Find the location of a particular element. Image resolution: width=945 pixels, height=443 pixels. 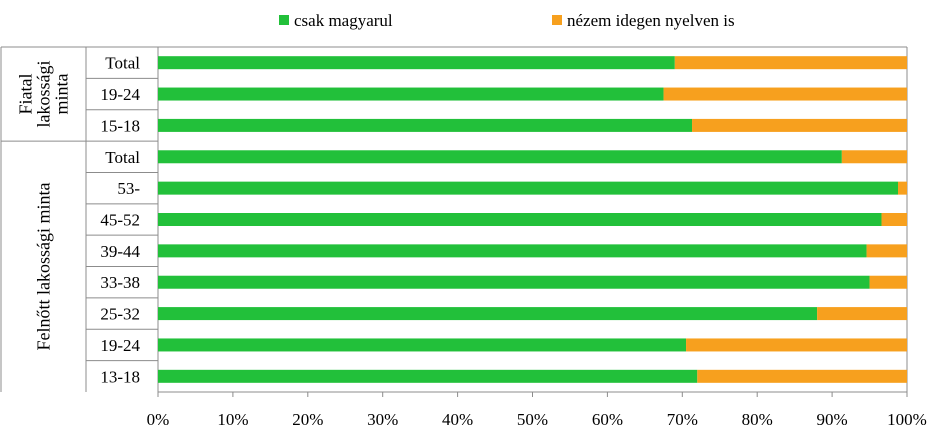

group-label: Fiatallakosságiminta is located at coordinates (44, 94).